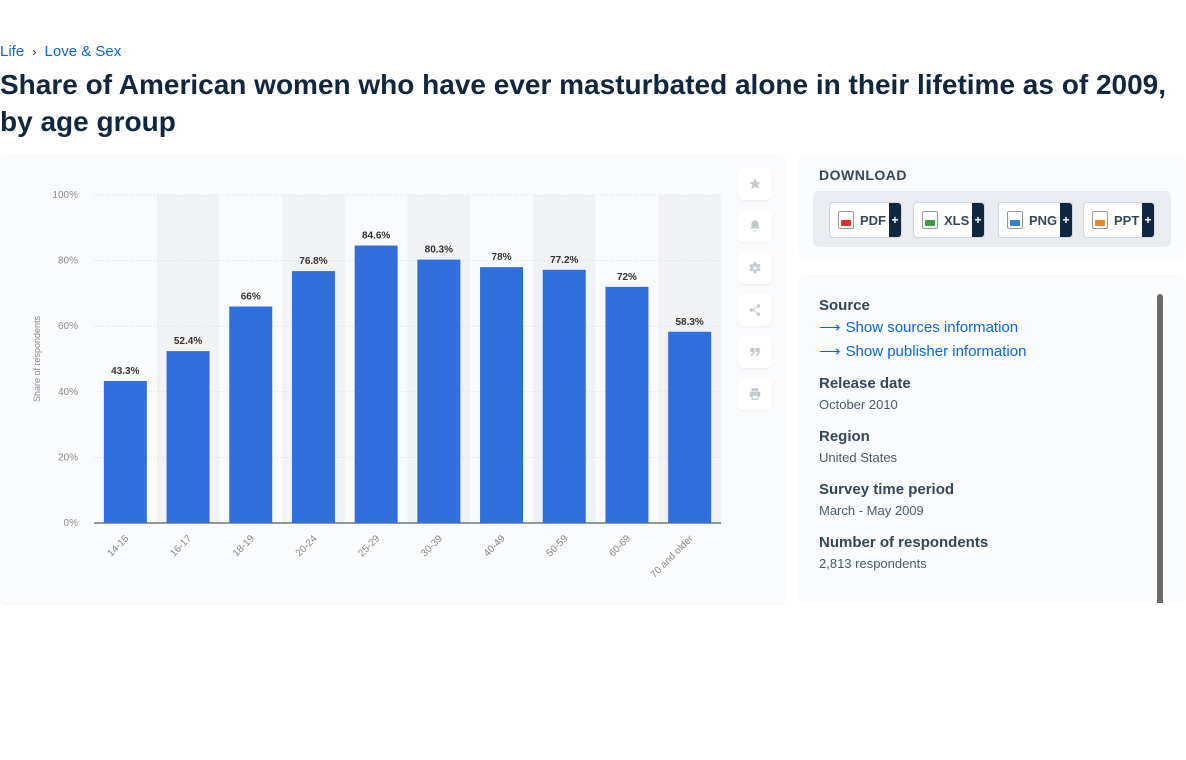  What do you see at coordinates (83, 51) in the screenshot?
I see `breadcrumb-item-love-sex: Love & Sex` at bounding box center [83, 51].